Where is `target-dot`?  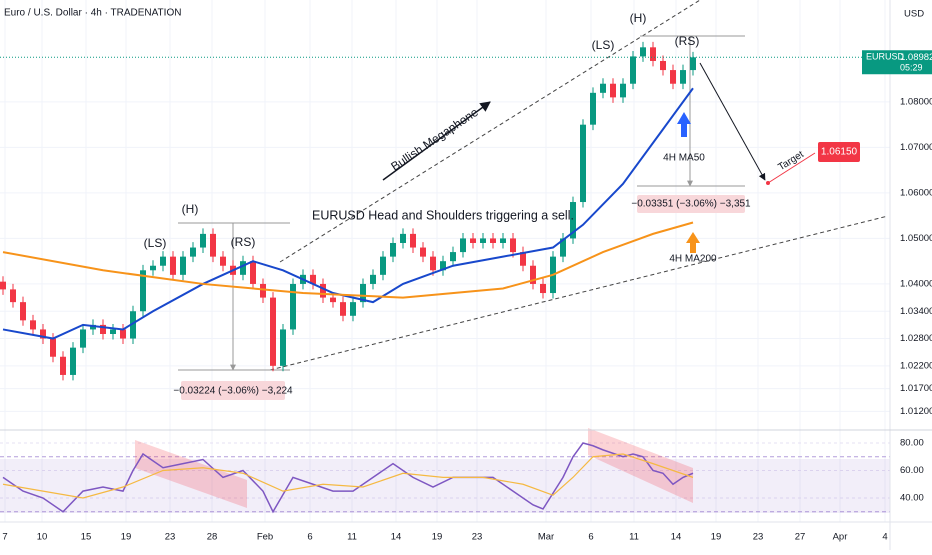
target-dot is located at coordinates (768, 183).